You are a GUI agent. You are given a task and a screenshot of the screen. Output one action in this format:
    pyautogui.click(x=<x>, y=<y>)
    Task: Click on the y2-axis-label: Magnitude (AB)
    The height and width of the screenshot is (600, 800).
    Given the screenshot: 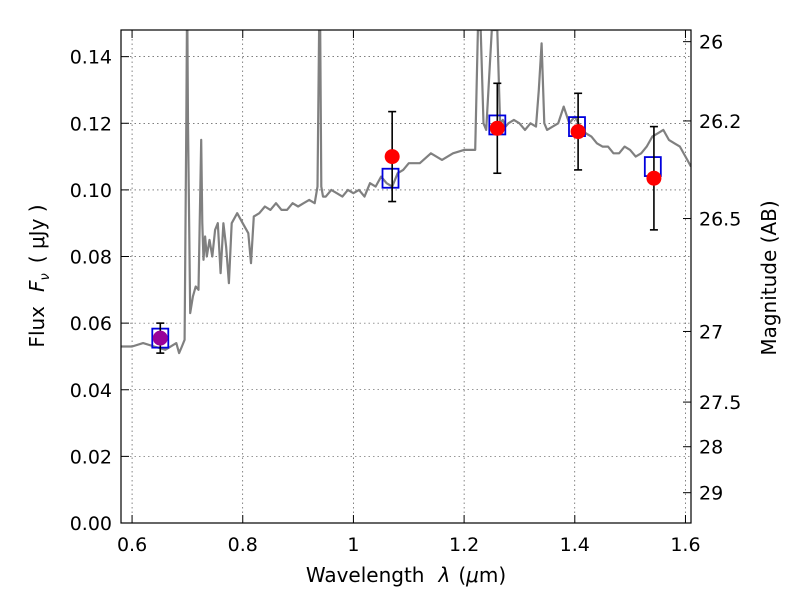 What is the action you would take?
    pyautogui.click(x=769, y=277)
    